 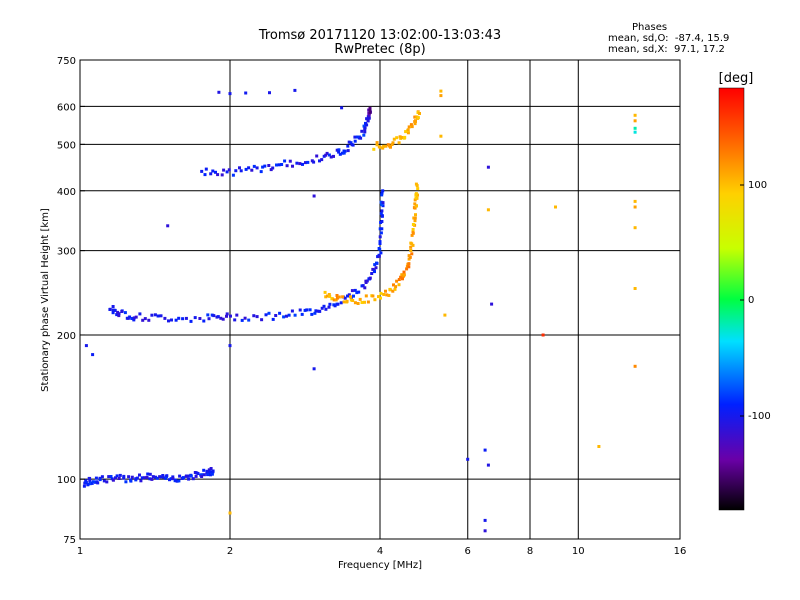 I want to click on y-tick-label: 100, so click(x=66, y=480).